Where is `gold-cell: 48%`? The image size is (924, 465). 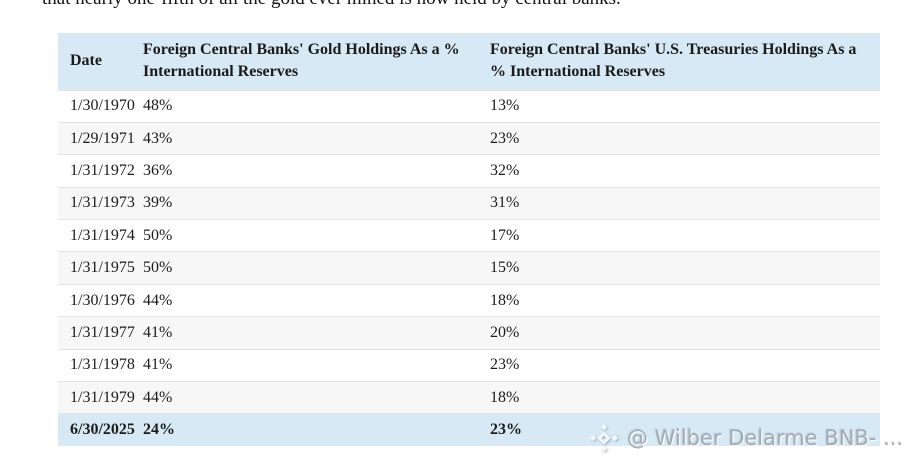
gold-cell: 48% is located at coordinates (316, 106).